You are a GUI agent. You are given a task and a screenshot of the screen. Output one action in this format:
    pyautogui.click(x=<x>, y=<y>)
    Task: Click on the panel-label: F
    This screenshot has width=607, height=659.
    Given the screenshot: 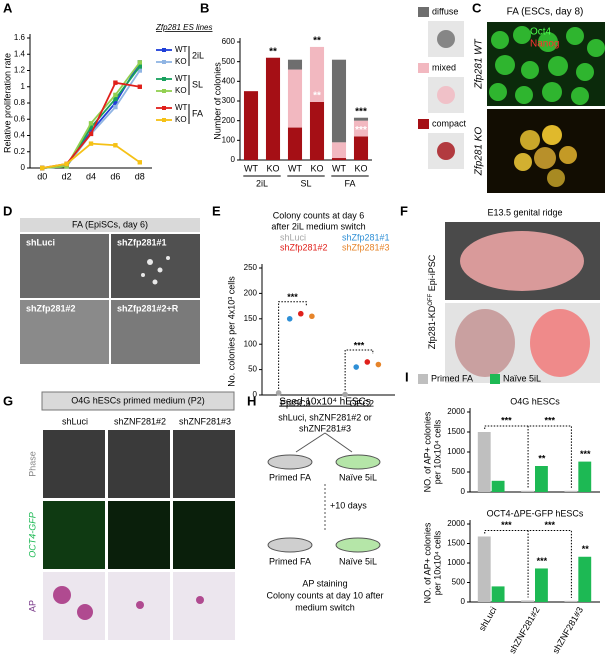 What is the action you would take?
    pyautogui.click(x=404, y=210)
    